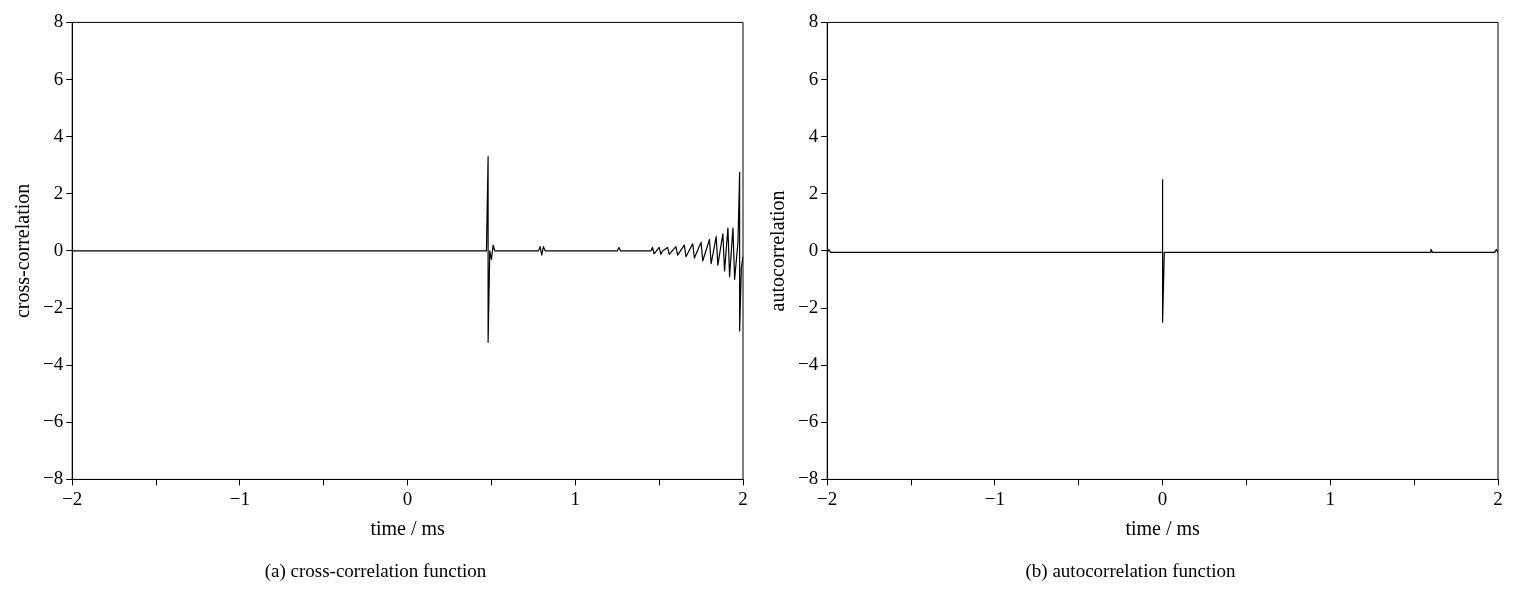 This screenshot has width=1535, height=598. What do you see at coordinates (375, 570) in the screenshot?
I see `text: (a) cross-correlation function` at bounding box center [375, 570].